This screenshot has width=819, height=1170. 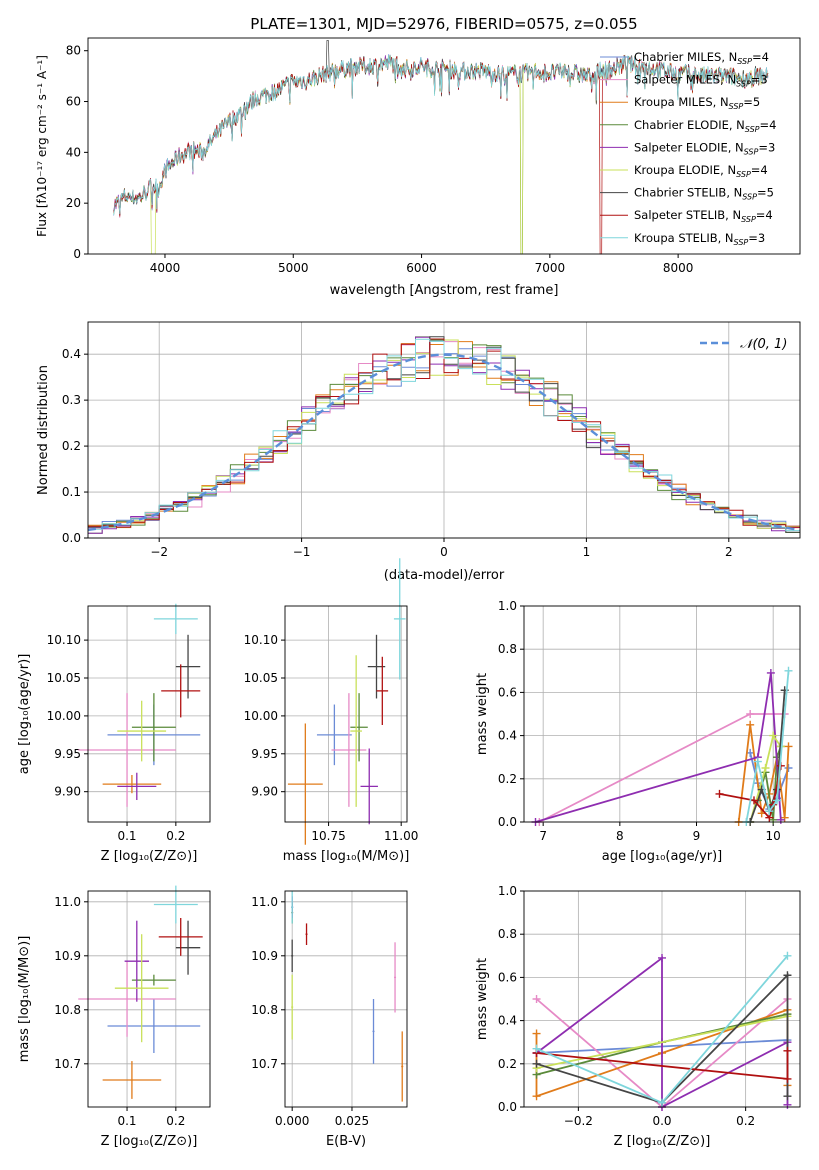 I want to click on y-tick-label: 11.0, so click(x=67, y=902).